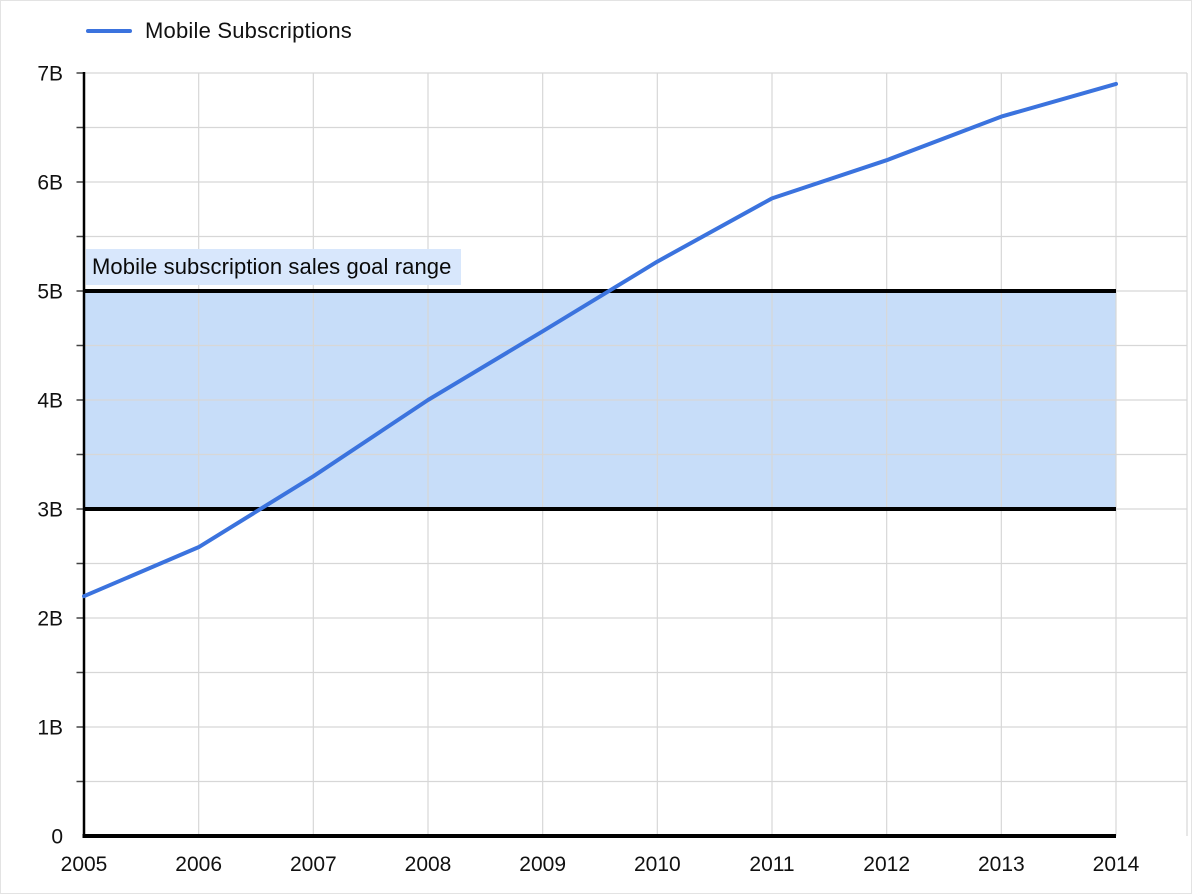  What do you see at coordinates (50, 510) in the screenshot?
I see `y-axis-label: 3B` at bounding box center [50, 510].